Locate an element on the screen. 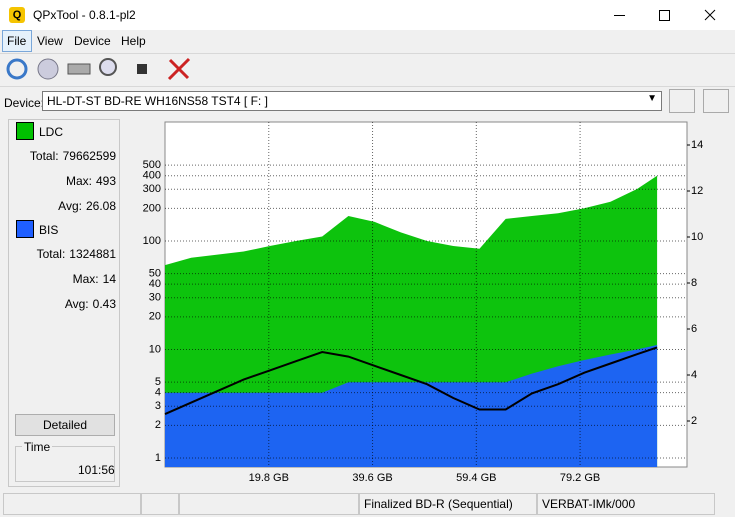 The width and height of the screenshot is (735, 517). y2-tick-label: 4 is located at coordinates (694, 375).